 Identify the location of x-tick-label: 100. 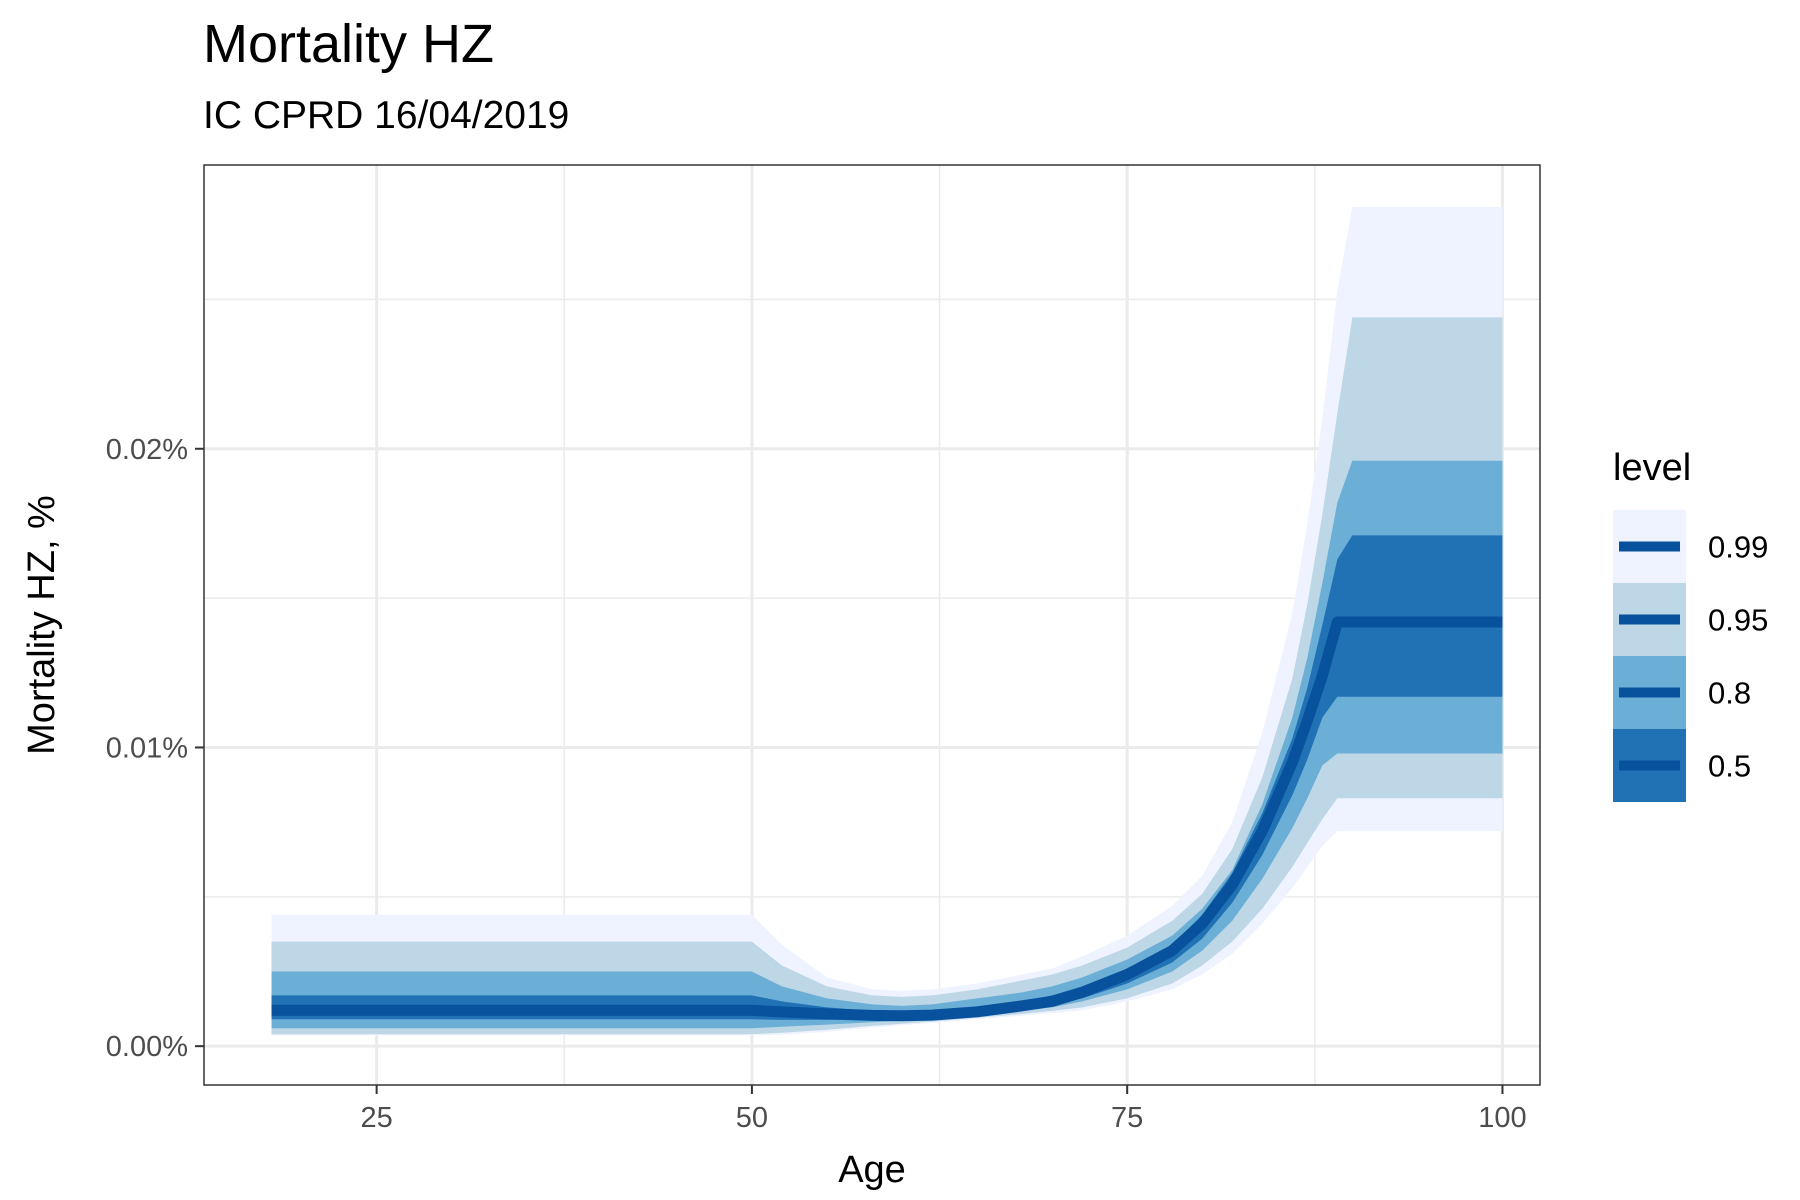
(1502, 1118).